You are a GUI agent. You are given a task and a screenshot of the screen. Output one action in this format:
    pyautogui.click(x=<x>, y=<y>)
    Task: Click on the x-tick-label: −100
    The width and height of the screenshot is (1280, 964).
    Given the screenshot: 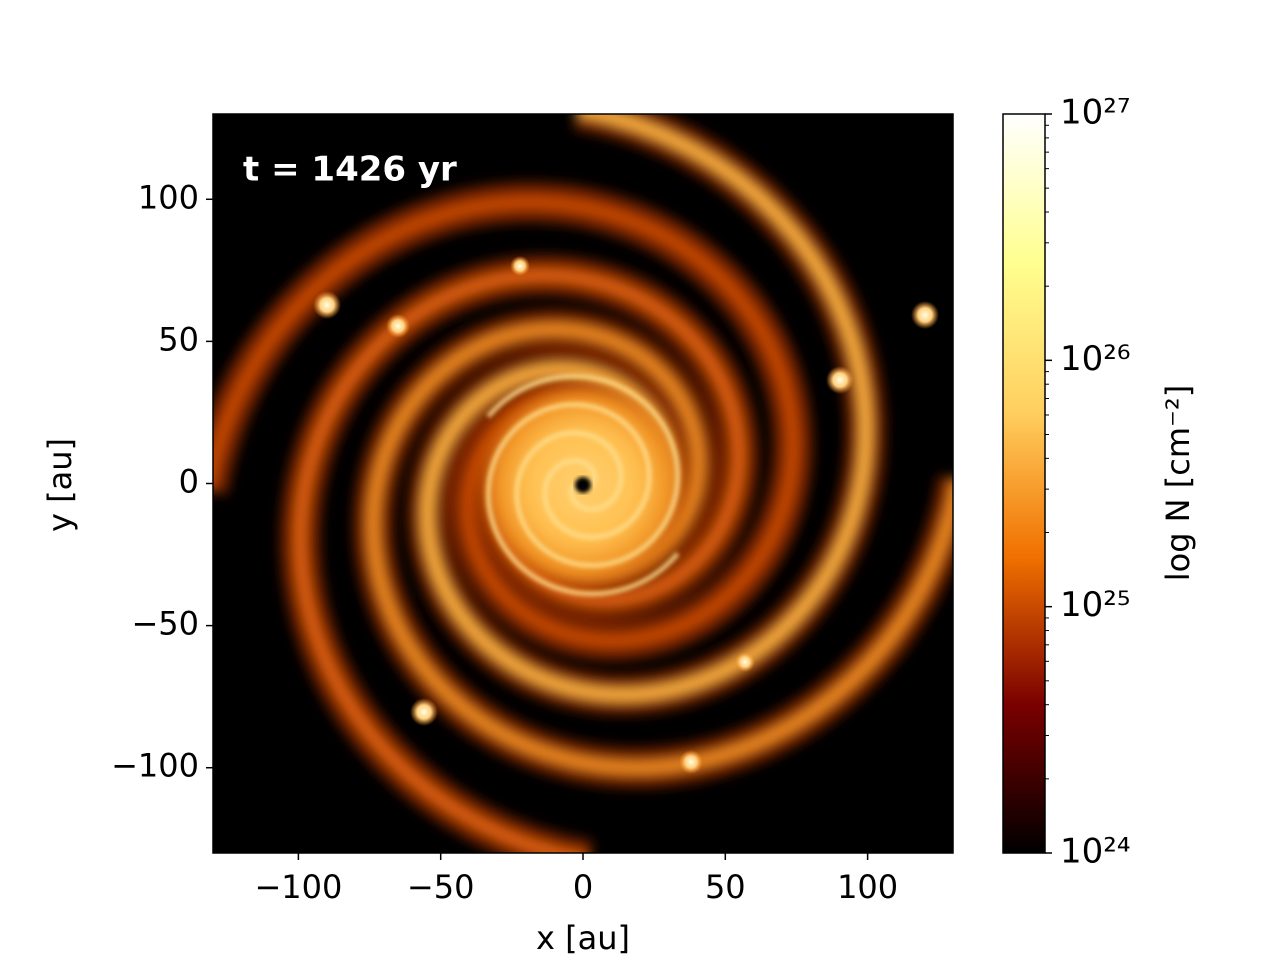 What is the action you would take?
    pyautogui.click(x=298, y=887)
    